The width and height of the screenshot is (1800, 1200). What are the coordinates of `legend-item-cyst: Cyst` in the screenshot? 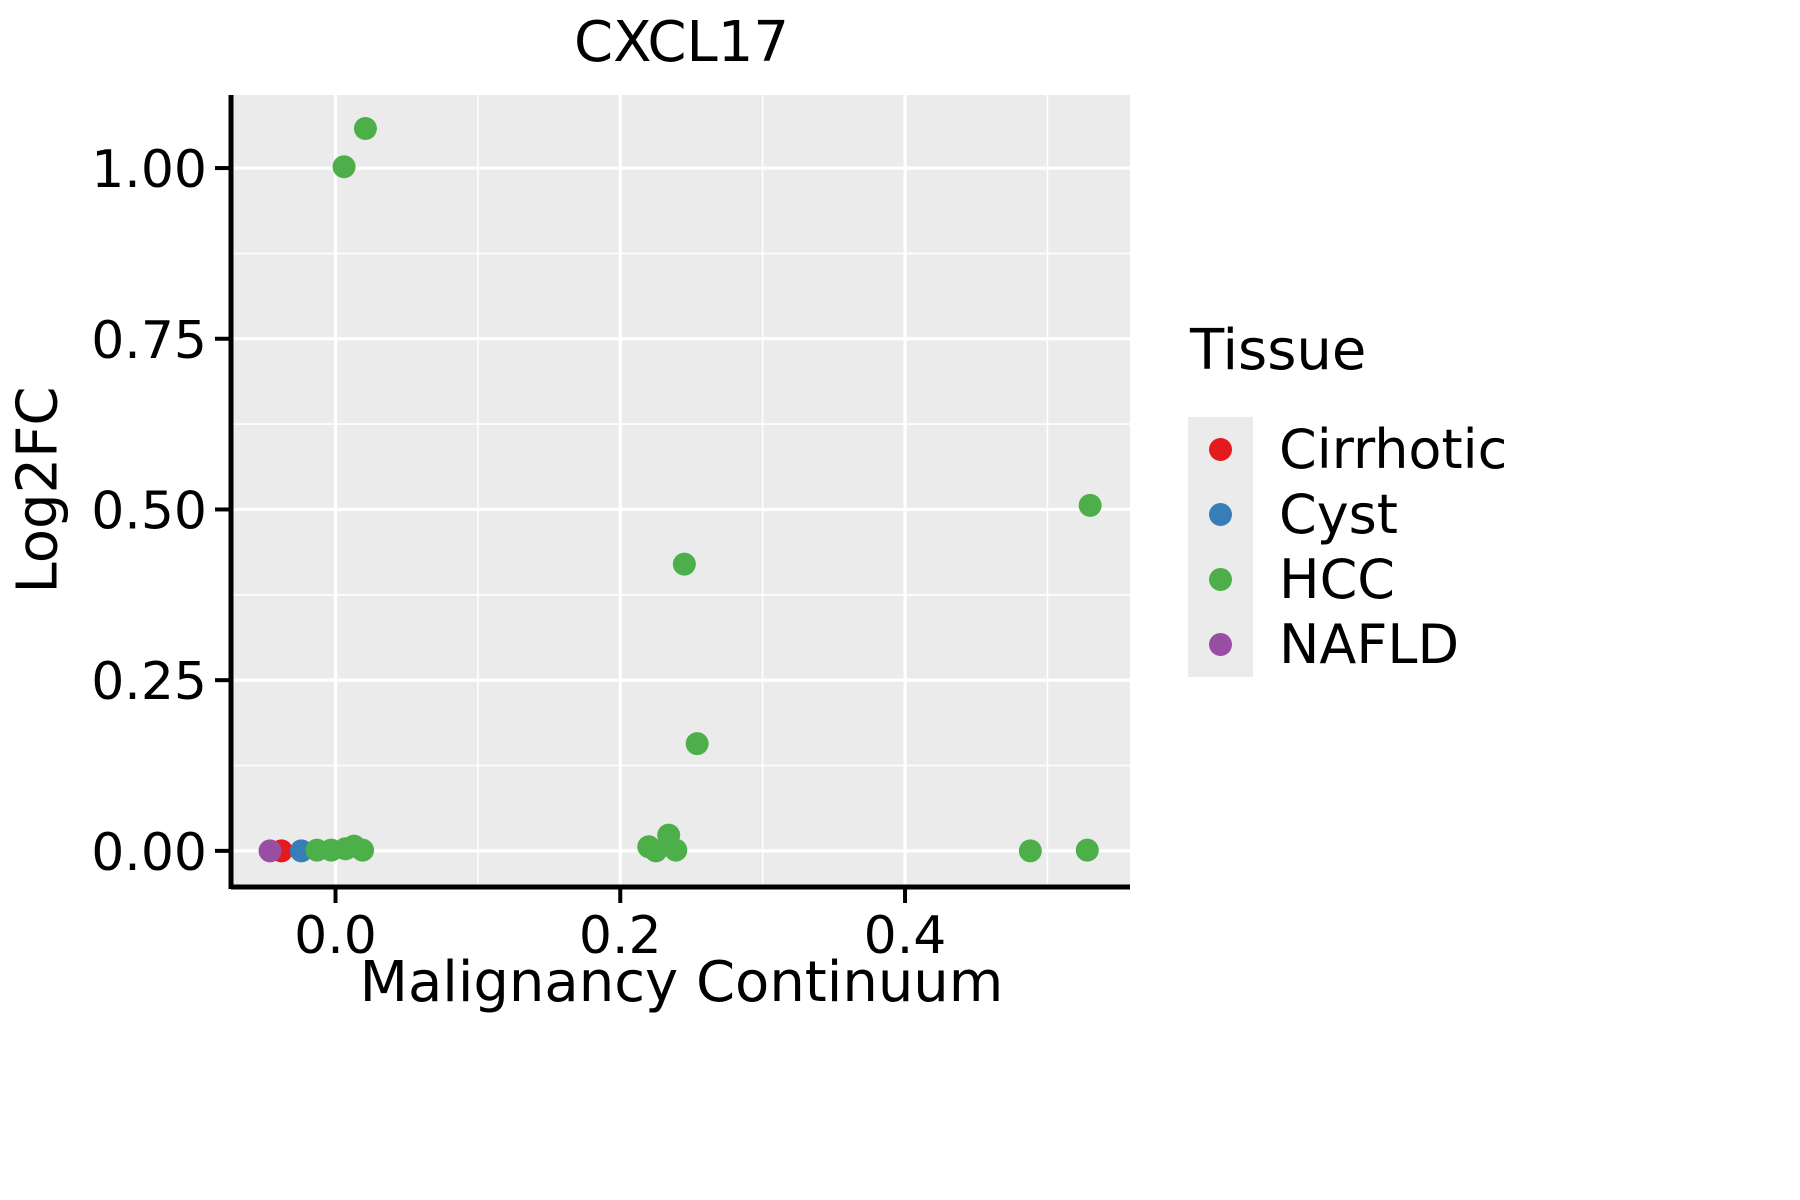 It's located at (1347, 514).